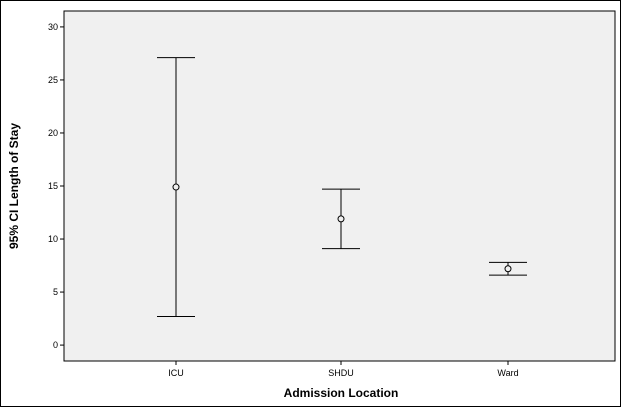  Describe the element at coordinates (507, 373) in the screenshot. I see `x-tick-label: Ward` at that location.